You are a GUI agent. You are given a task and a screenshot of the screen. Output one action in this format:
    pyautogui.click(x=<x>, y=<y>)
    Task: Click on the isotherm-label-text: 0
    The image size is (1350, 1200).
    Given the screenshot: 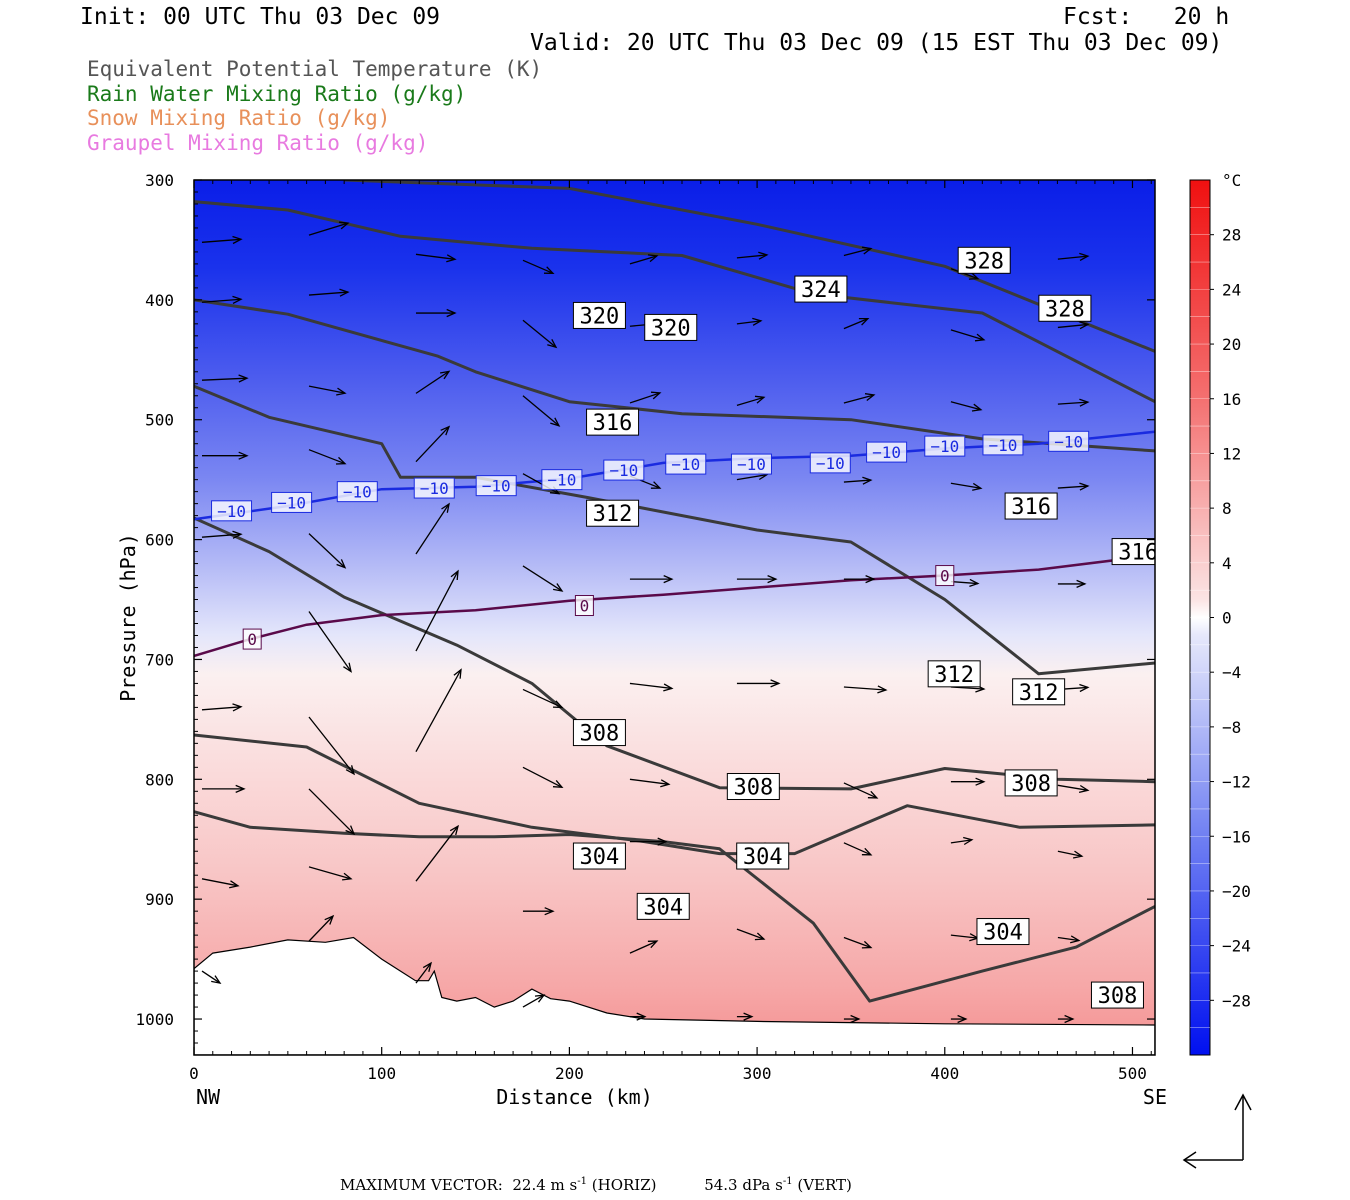 What is the action you would take?
    pyautogui.click(x=945, y=576)
    